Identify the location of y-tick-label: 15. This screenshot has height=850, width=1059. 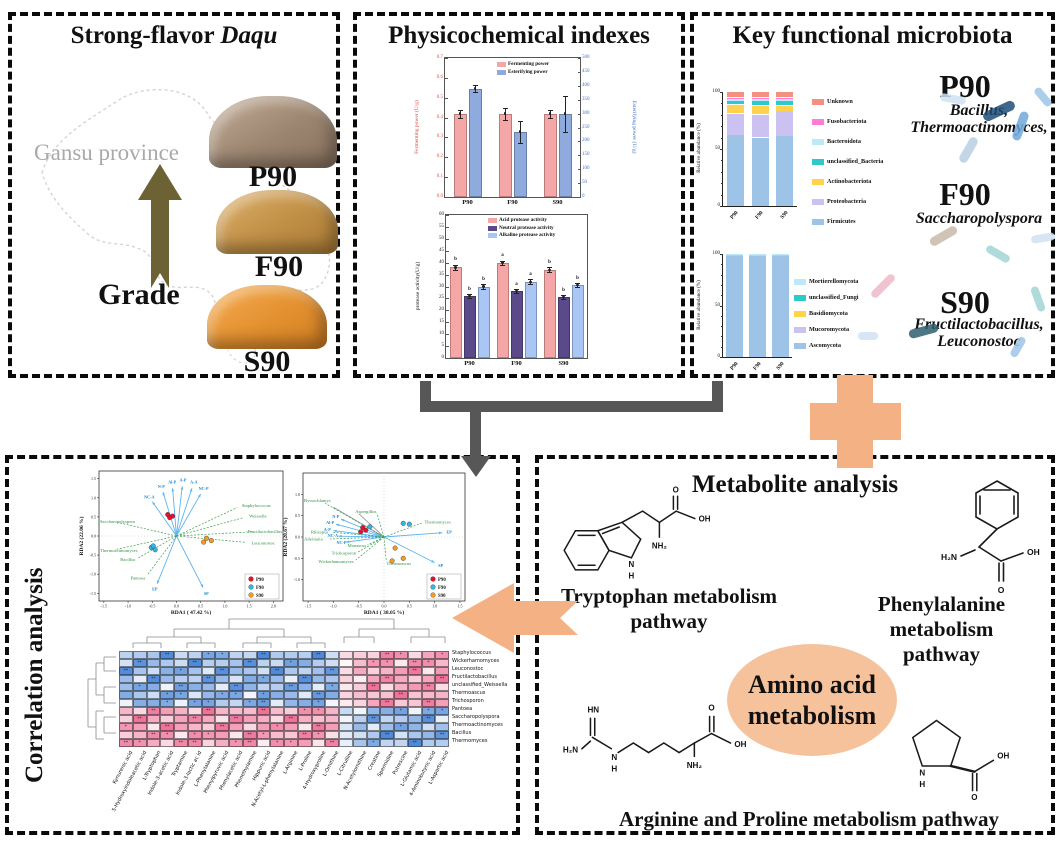
(436, 321).